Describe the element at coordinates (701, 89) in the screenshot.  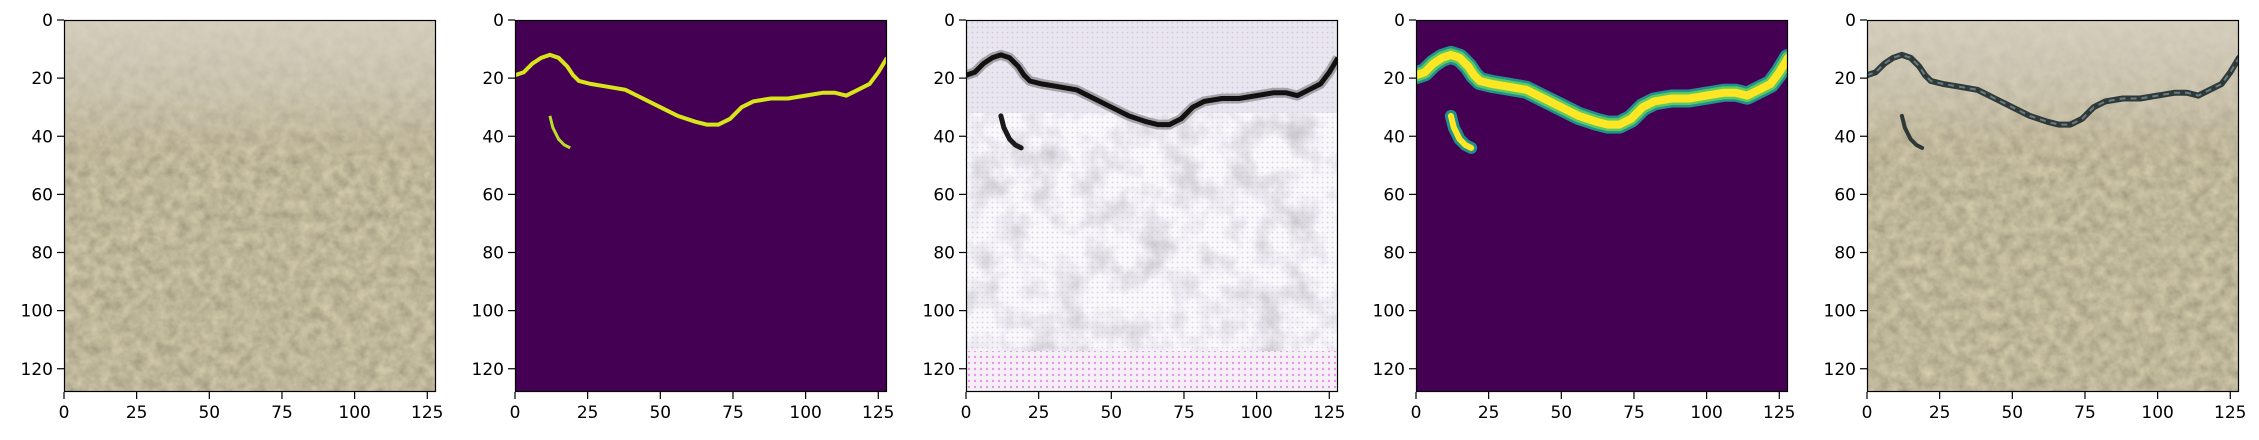
I see `crack-label-main` at that location.